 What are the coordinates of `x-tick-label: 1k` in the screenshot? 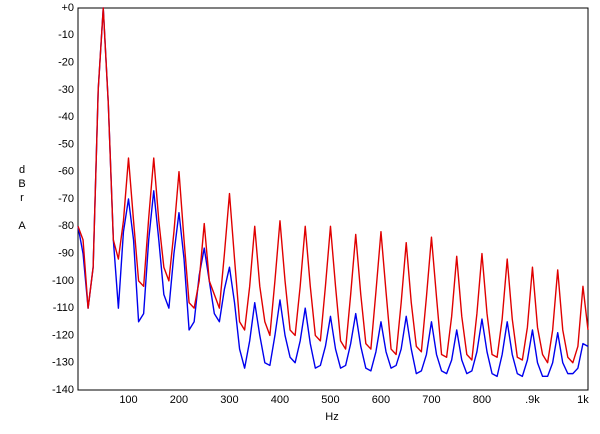 It's located at (583, 400).